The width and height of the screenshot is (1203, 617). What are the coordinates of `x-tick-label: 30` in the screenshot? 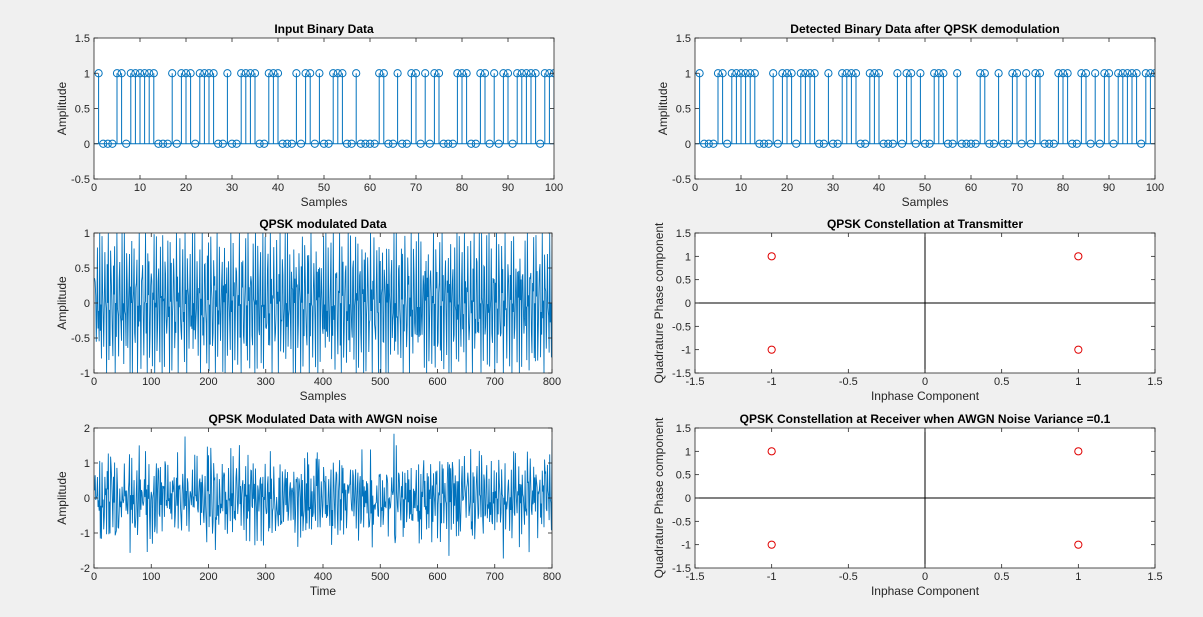 It's located at (833, 188).